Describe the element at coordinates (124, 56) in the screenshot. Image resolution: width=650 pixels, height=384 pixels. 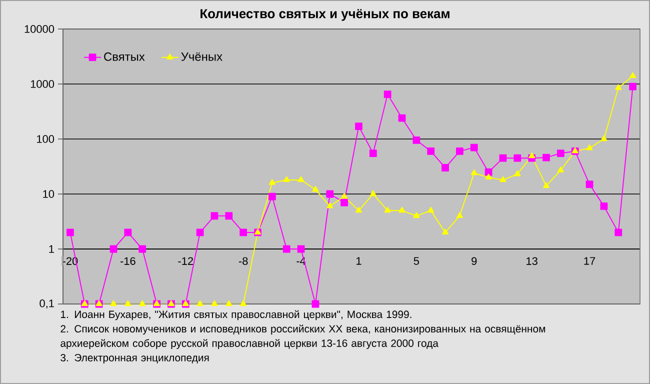
I see `legend-label: Святых` at that location.